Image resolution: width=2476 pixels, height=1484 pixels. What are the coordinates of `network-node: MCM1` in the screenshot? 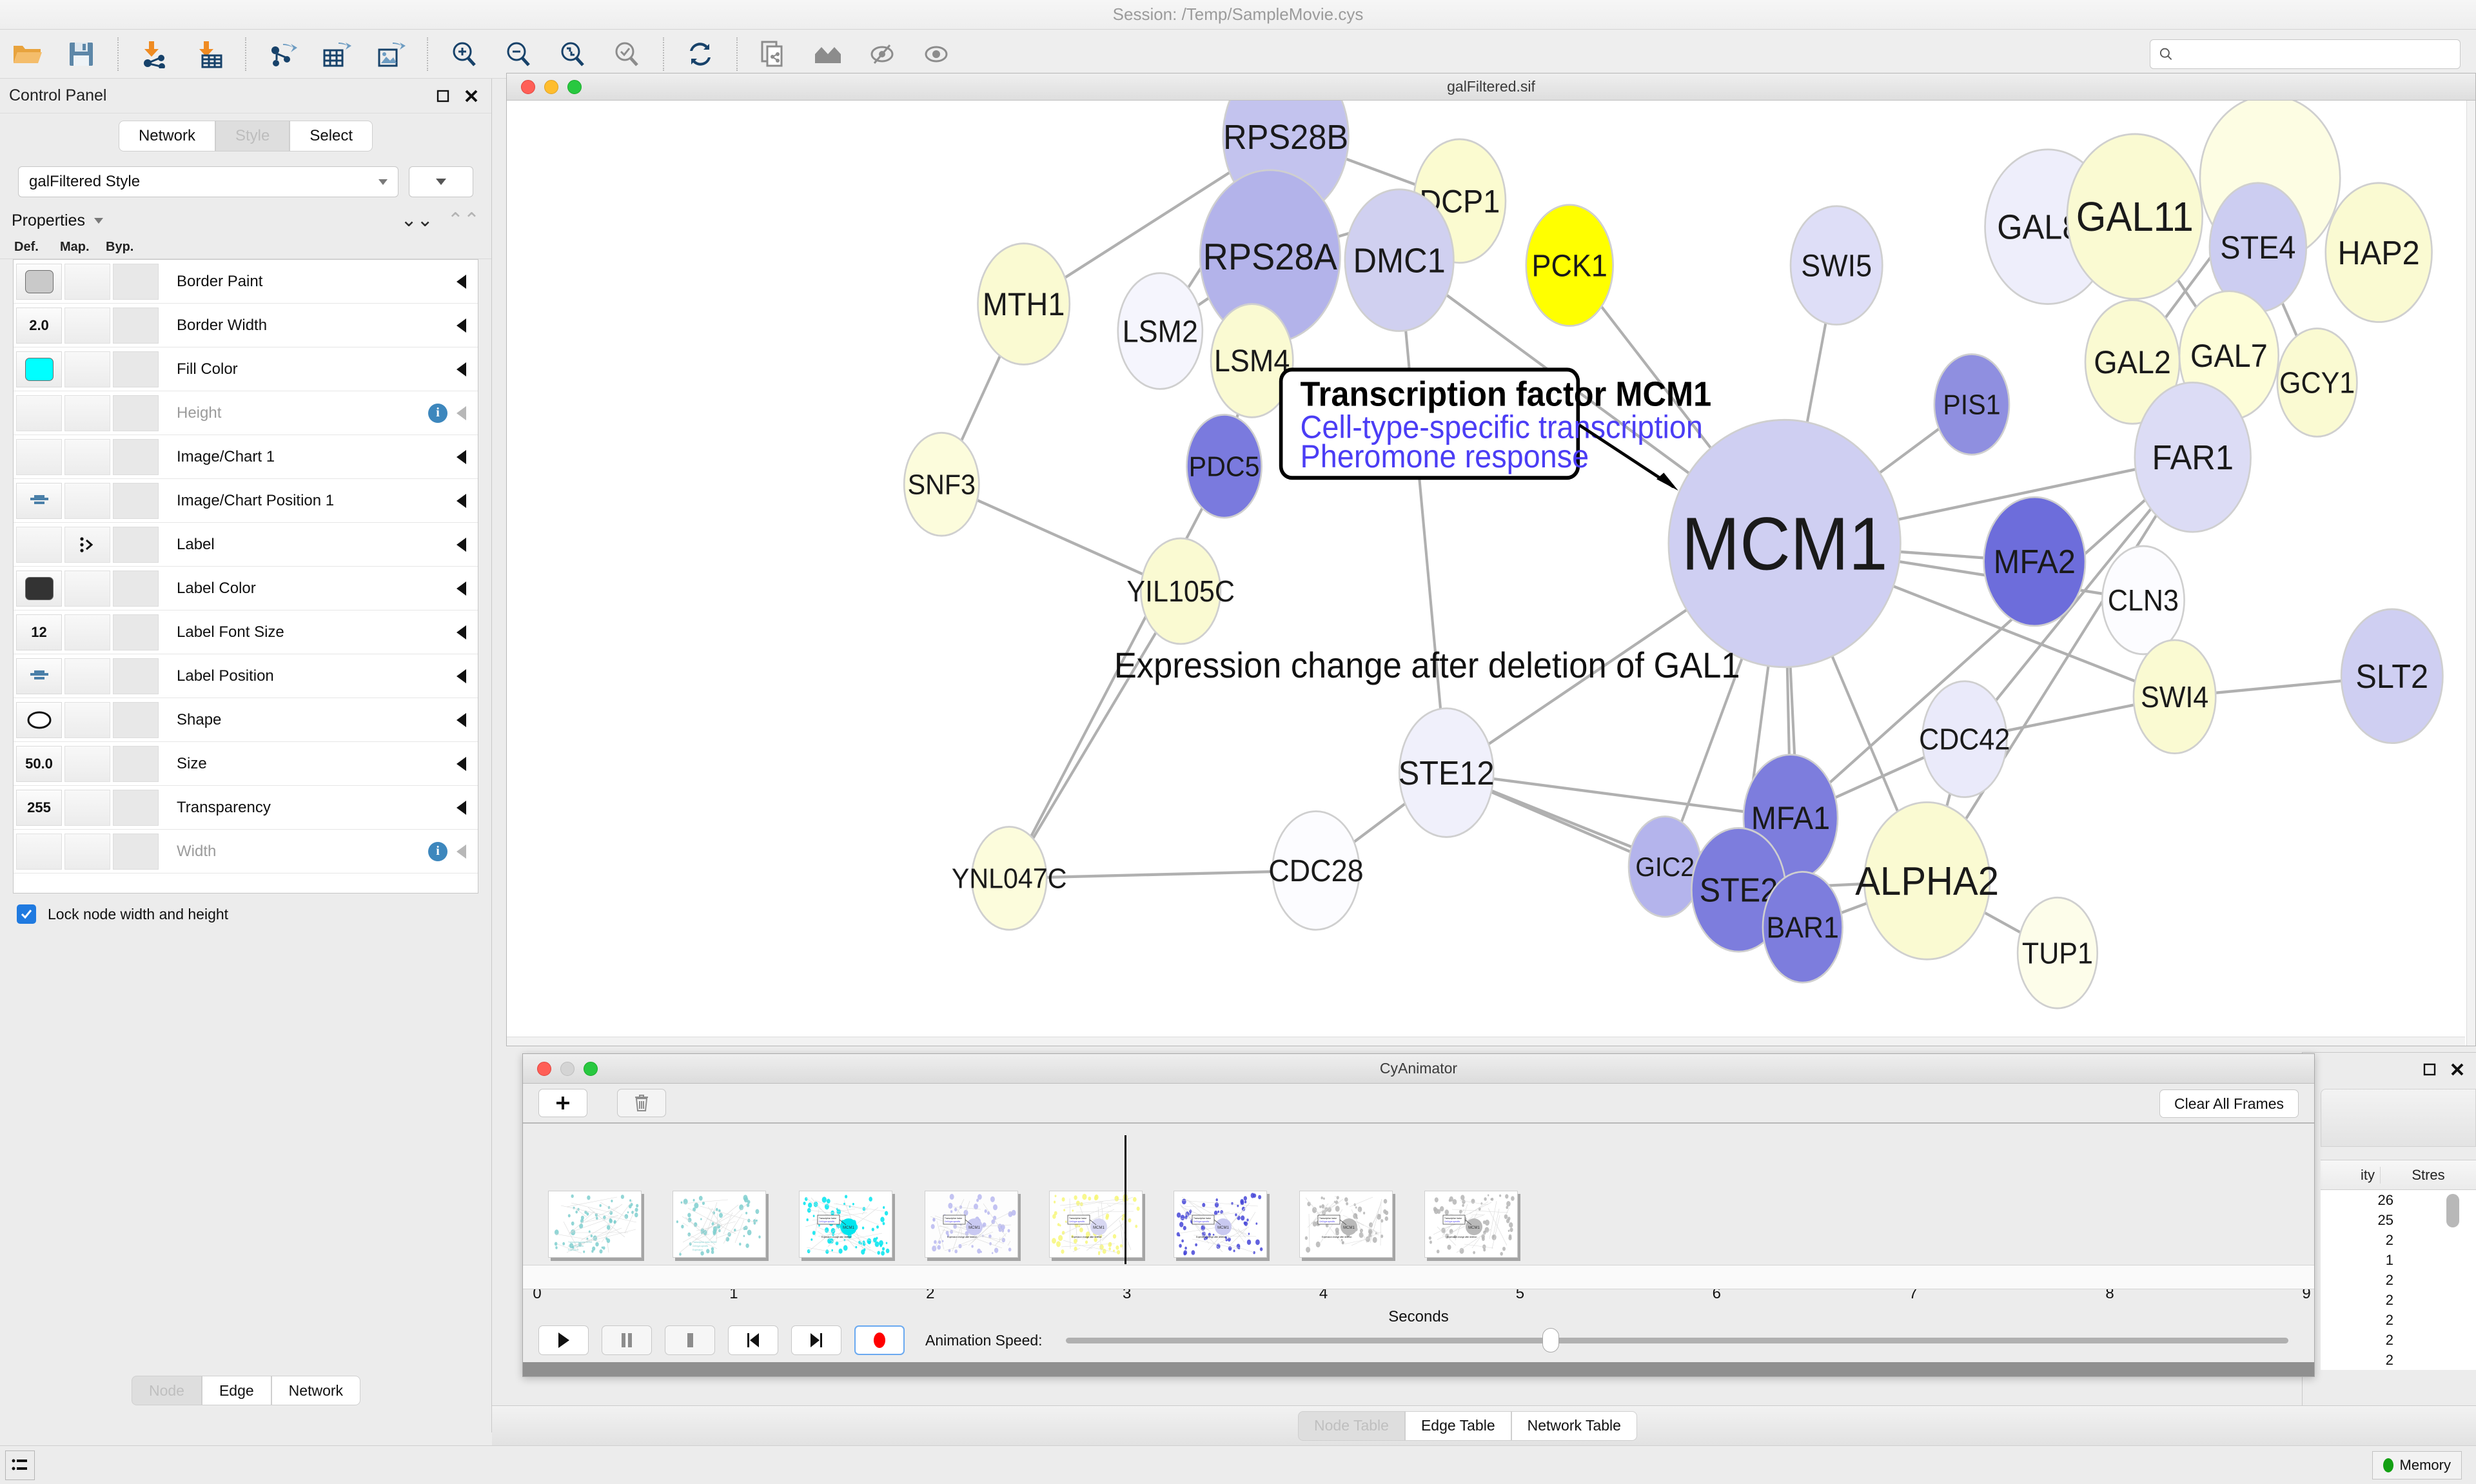 It's located at (1784, 543).